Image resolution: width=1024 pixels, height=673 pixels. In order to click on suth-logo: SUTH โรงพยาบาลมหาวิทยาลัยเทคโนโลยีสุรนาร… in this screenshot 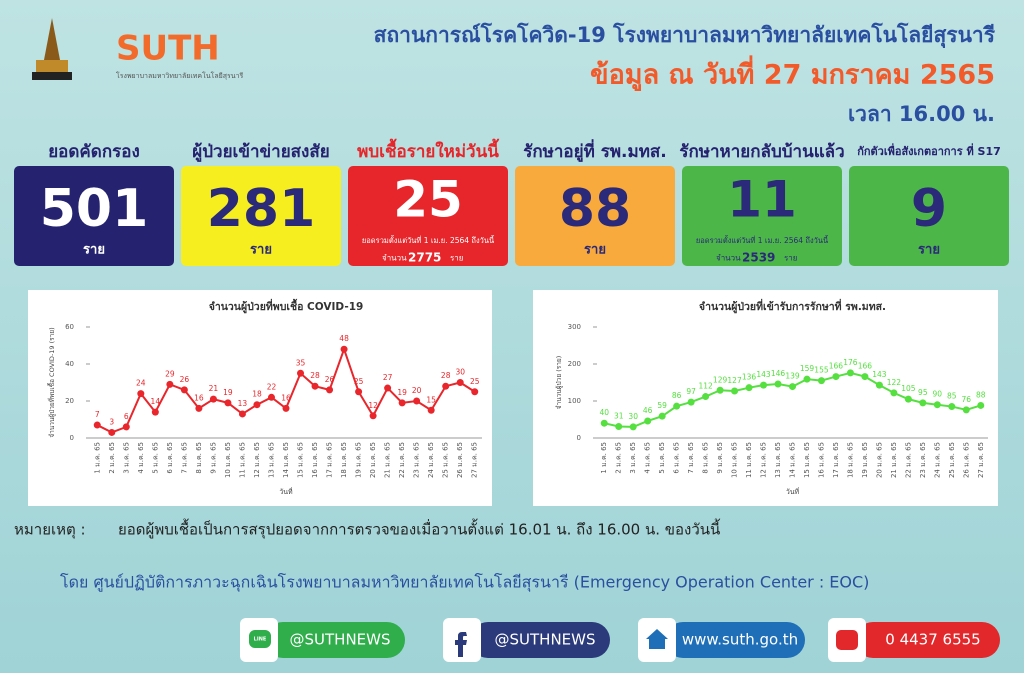, I will do `click(180, 55)`.